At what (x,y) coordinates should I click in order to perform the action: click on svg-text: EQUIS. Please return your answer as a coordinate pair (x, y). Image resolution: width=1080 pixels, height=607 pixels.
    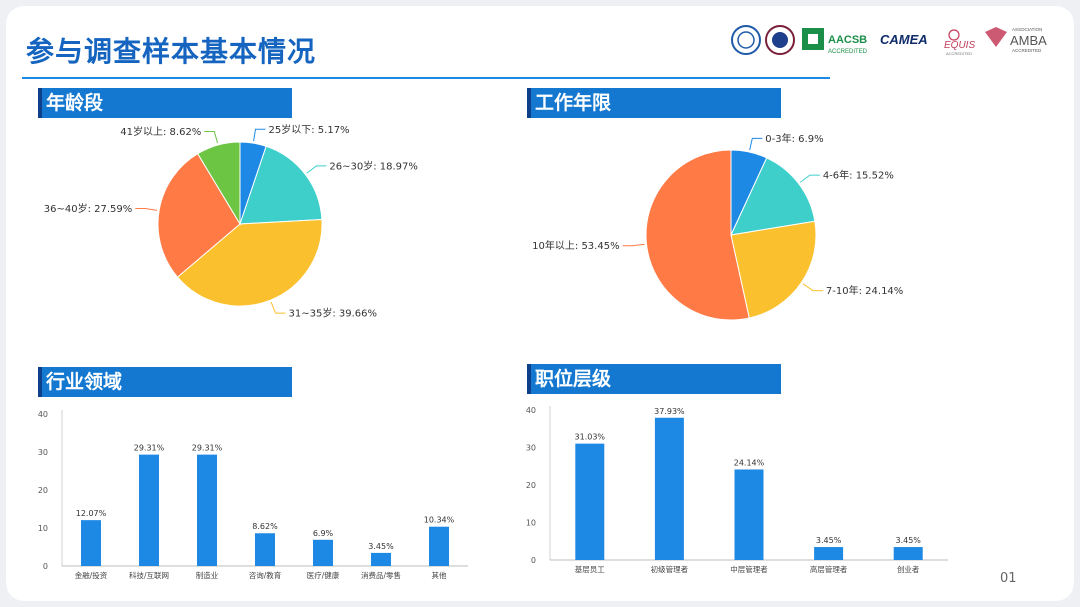
    Looking at the image, I should click on (959, 45).